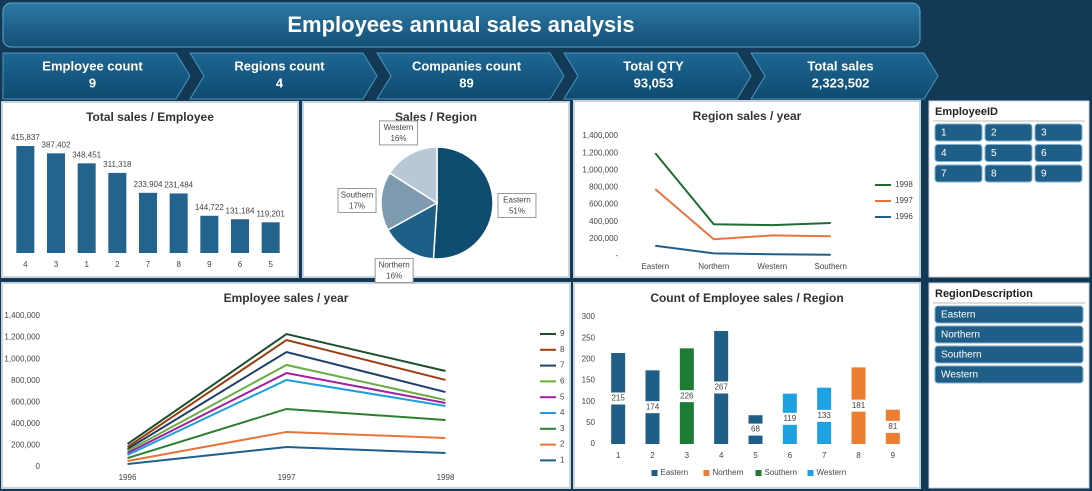 The image size is (1092, 491). What do you see at coordinates (209, 264) in the screenshot?
I see `x-tick-label: 9` at bounding box center [209, 264].